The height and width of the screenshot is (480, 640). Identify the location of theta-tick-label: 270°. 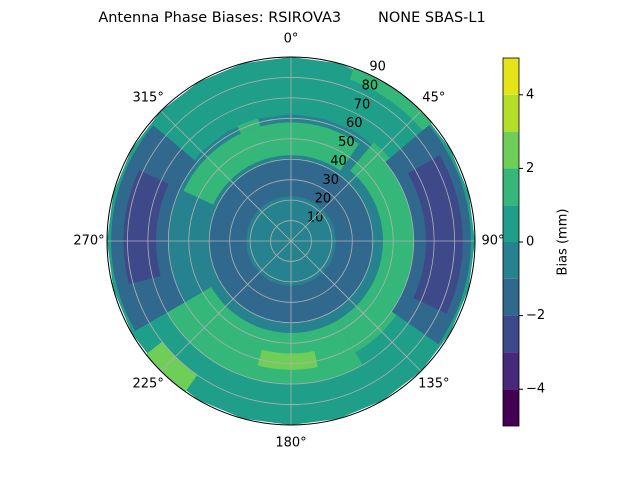
(88, 241).